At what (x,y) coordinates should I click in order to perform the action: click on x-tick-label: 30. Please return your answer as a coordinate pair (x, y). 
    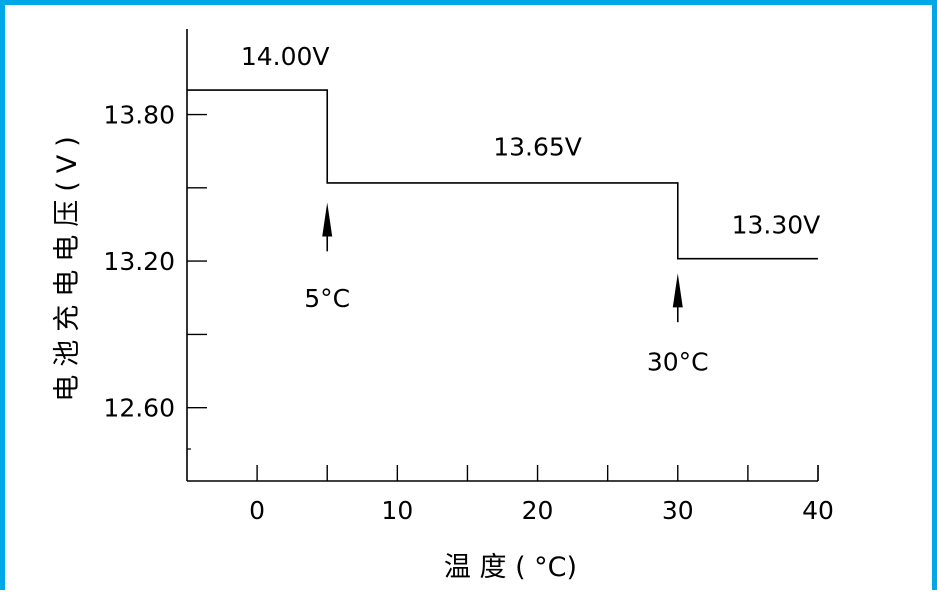
    Looking at the image, I should click on (678, 510).